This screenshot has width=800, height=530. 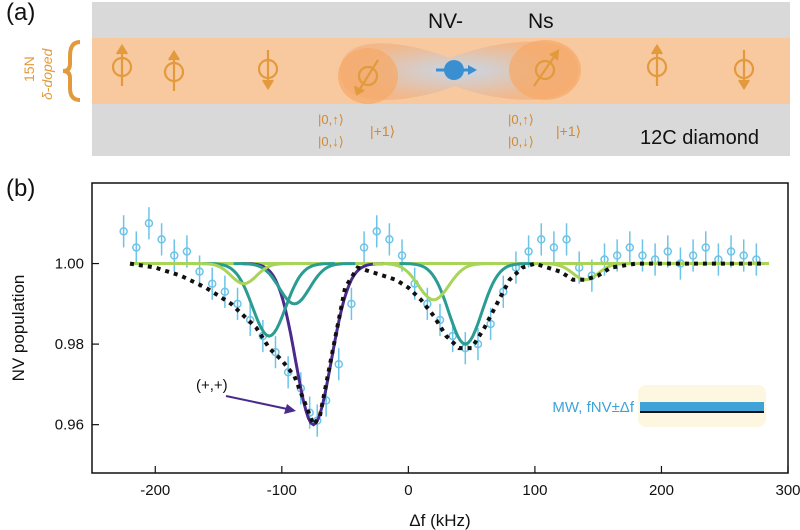 I want to click on layer-label-15n: 15N, so click(x=29, y=69).